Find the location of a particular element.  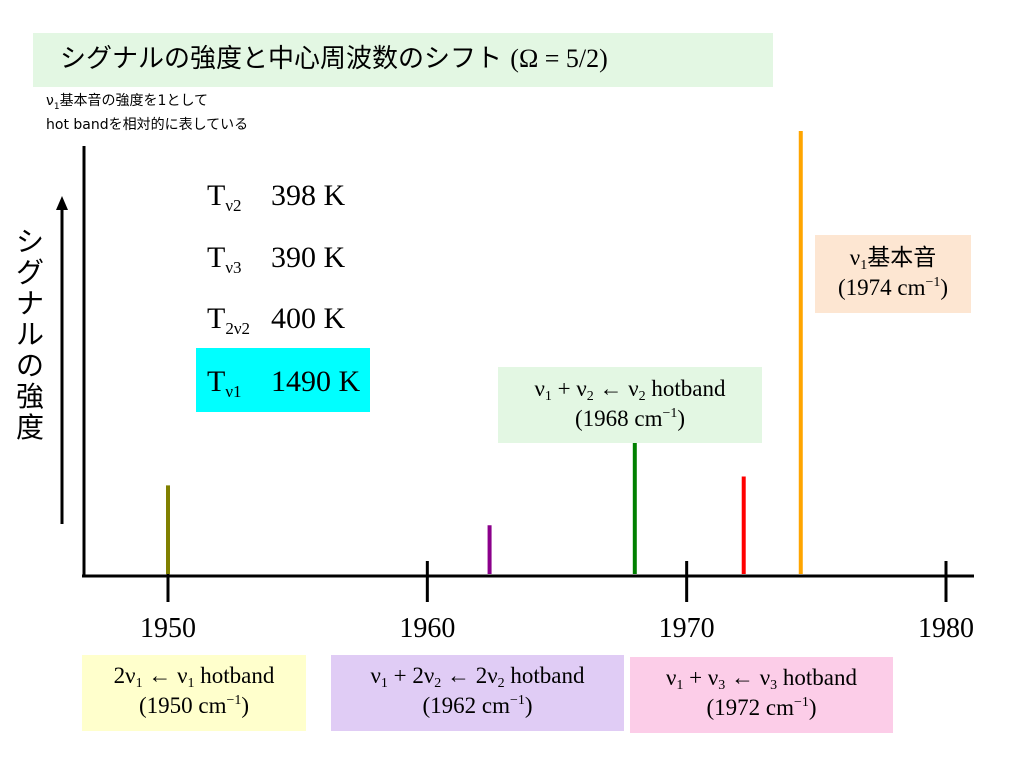

label-freq: (1974 cm is located at coordinates (881, 287).